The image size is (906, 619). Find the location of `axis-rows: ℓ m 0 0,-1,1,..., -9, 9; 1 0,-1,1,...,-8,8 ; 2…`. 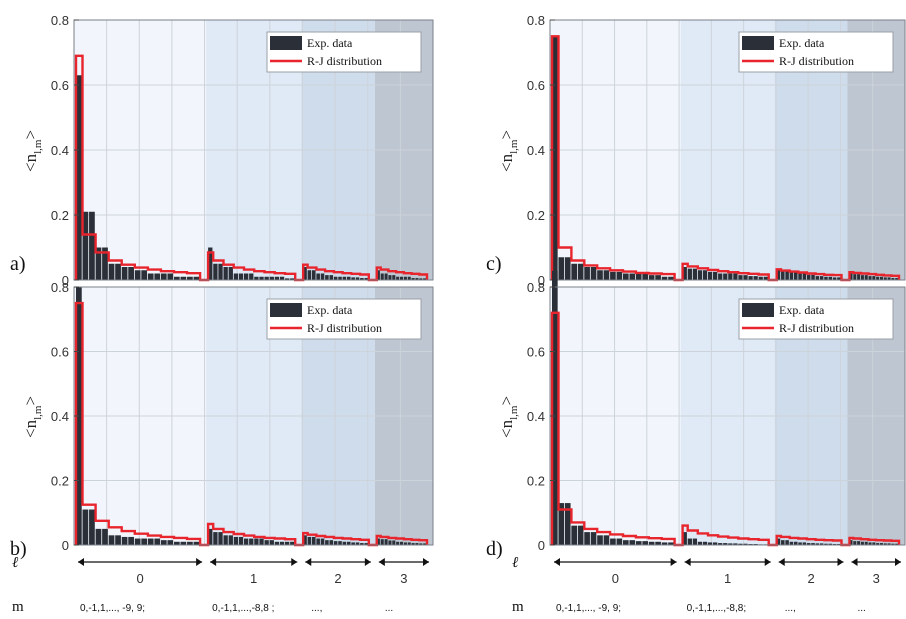

axis-rows: ℓ m 0 0,-1,1,..., -9, 9; 1 0,-1,1,...,-8,8 ; 2… is located at coordinates (456, 585).